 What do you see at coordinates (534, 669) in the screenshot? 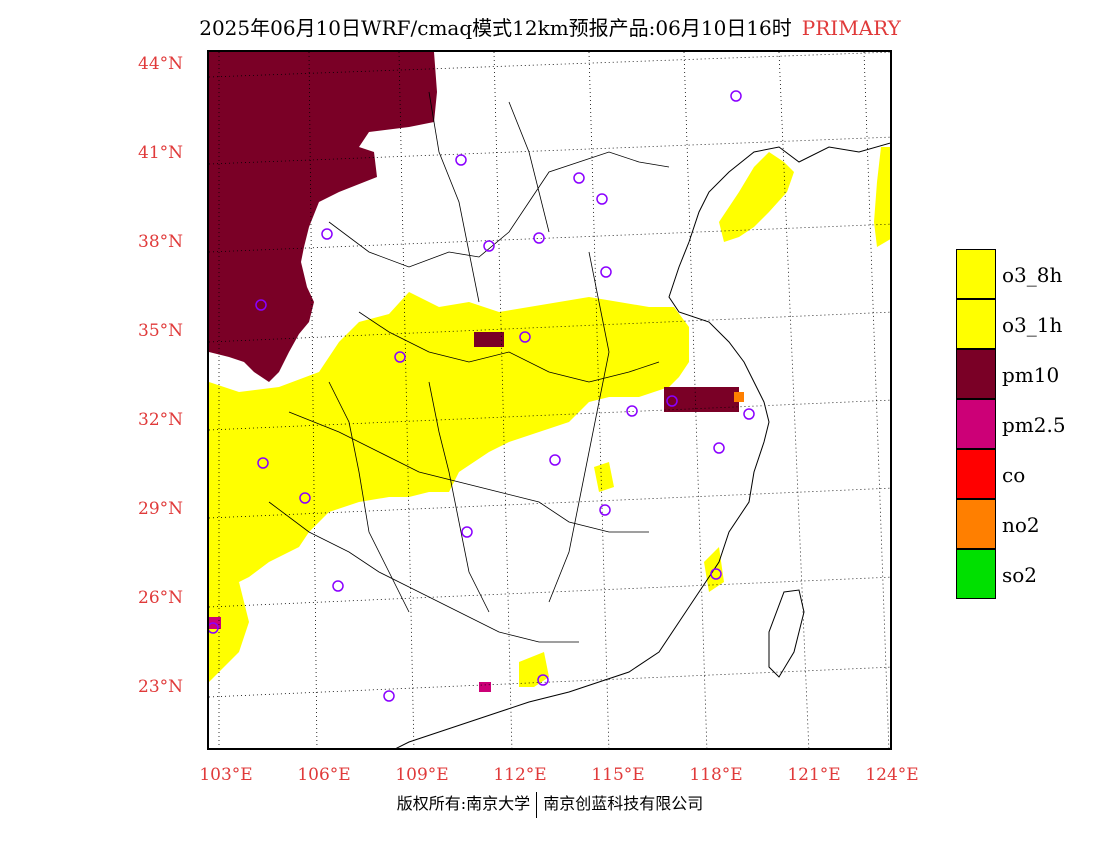
I see `o3-region-south` at bounding box center [534, 669].